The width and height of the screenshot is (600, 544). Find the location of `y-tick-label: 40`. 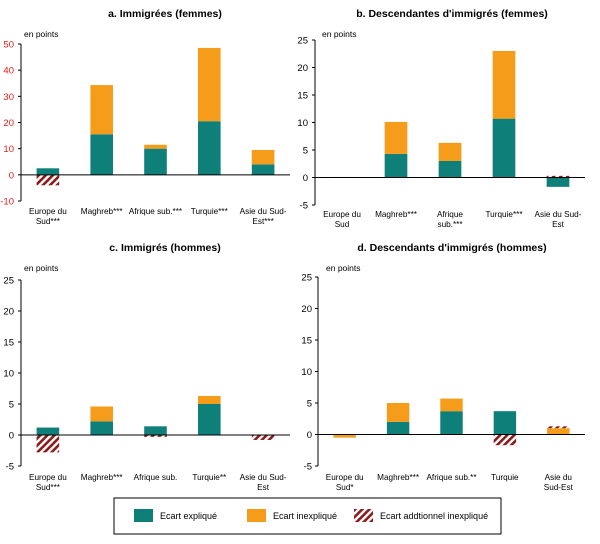

y-tick-label: 40 is located at coordinates (8, 71).